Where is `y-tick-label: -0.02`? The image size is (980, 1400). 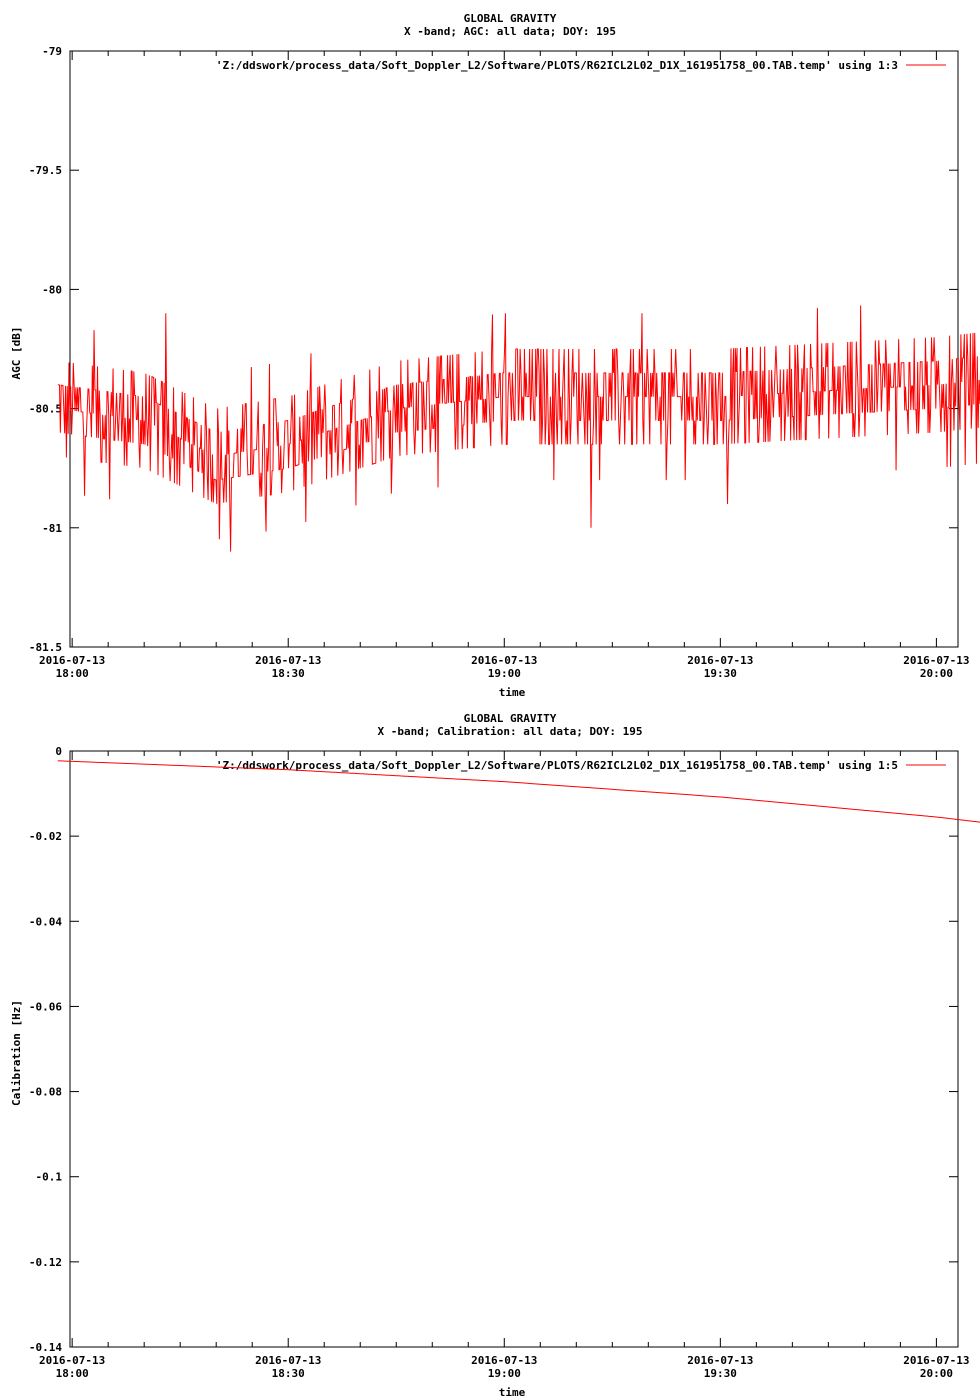 y-tick-label: -0.02 is located at coordinates (45, 836).